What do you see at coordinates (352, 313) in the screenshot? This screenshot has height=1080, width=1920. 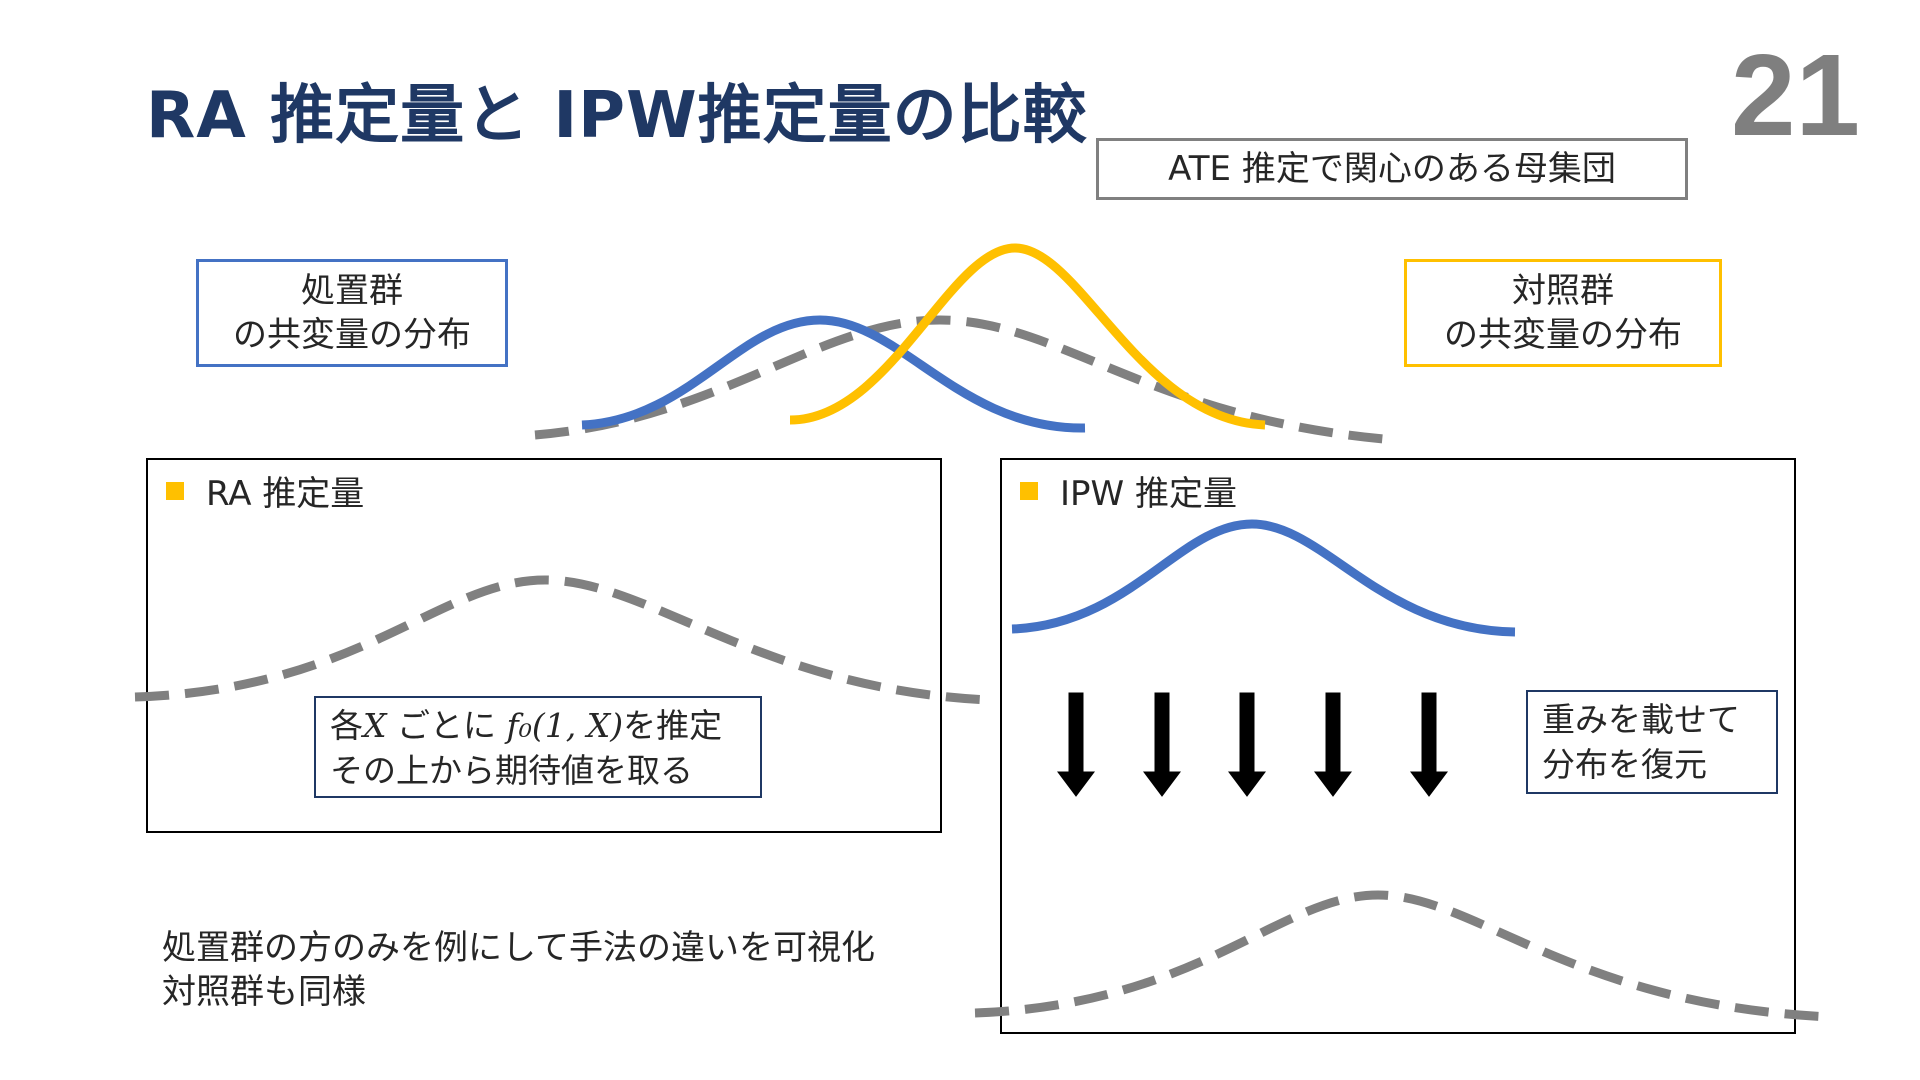 I see `treated-label-box: 処置群 の共変量の分布` at bounding box center [352, 313].